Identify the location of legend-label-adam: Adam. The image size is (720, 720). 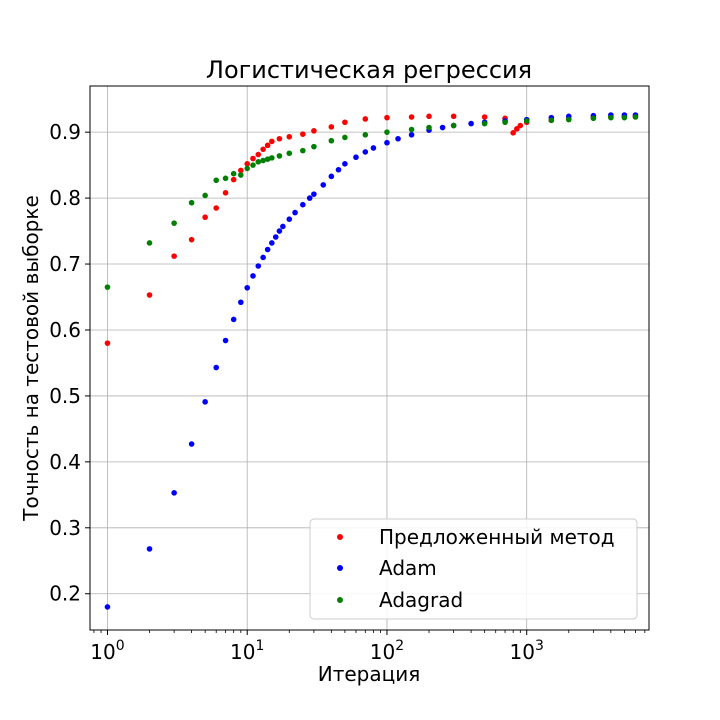
(408, 568).